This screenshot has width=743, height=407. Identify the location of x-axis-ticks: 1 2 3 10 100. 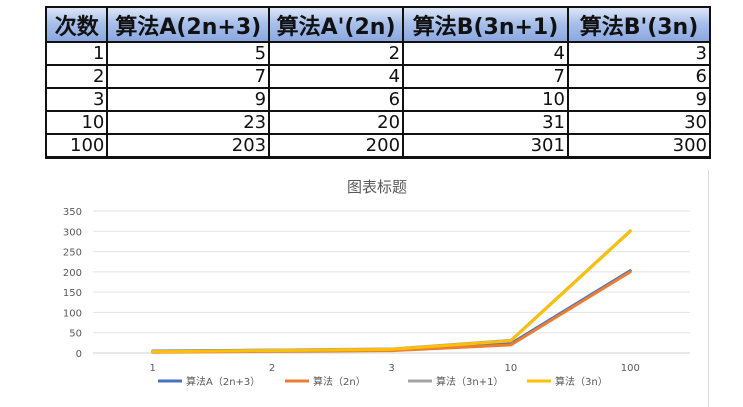
(395, 368).